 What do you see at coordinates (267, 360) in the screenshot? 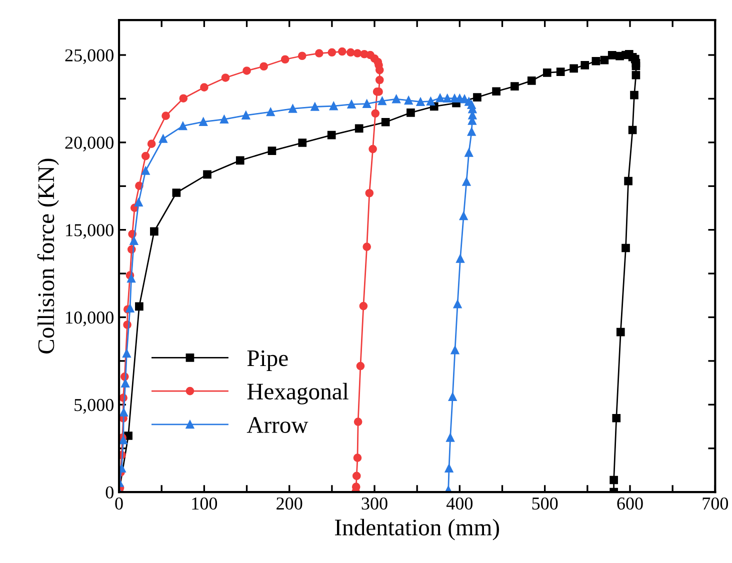
I see `legend-label: Pipe` at bounding box center [267, 360].